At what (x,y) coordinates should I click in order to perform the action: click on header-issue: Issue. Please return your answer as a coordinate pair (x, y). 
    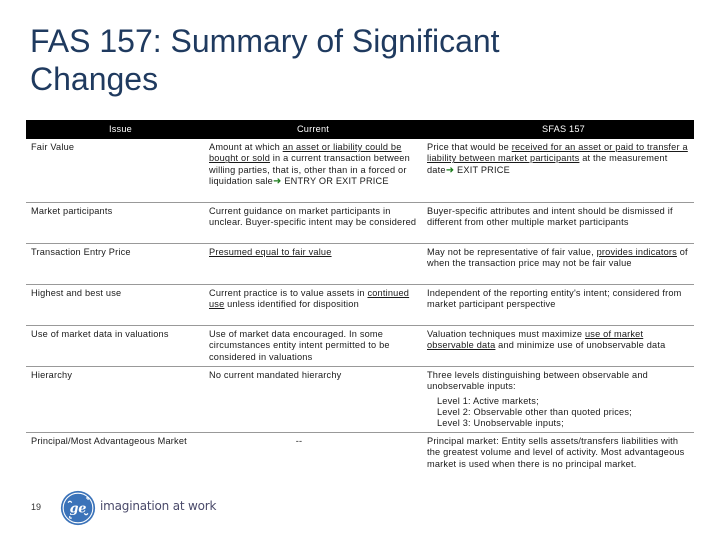
    Looking at the image, I should click on (120, 128).